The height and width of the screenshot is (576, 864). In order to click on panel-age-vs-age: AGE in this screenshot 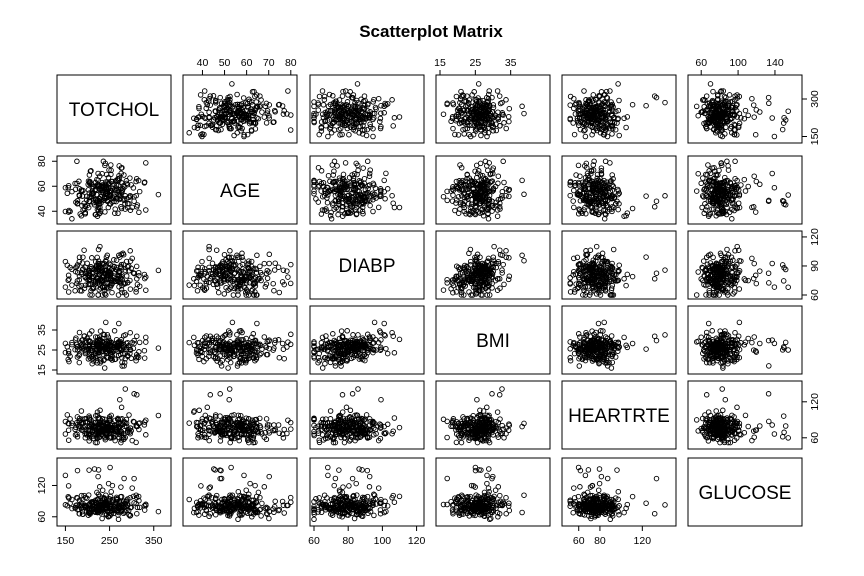, I will do `click(240, 190)`.